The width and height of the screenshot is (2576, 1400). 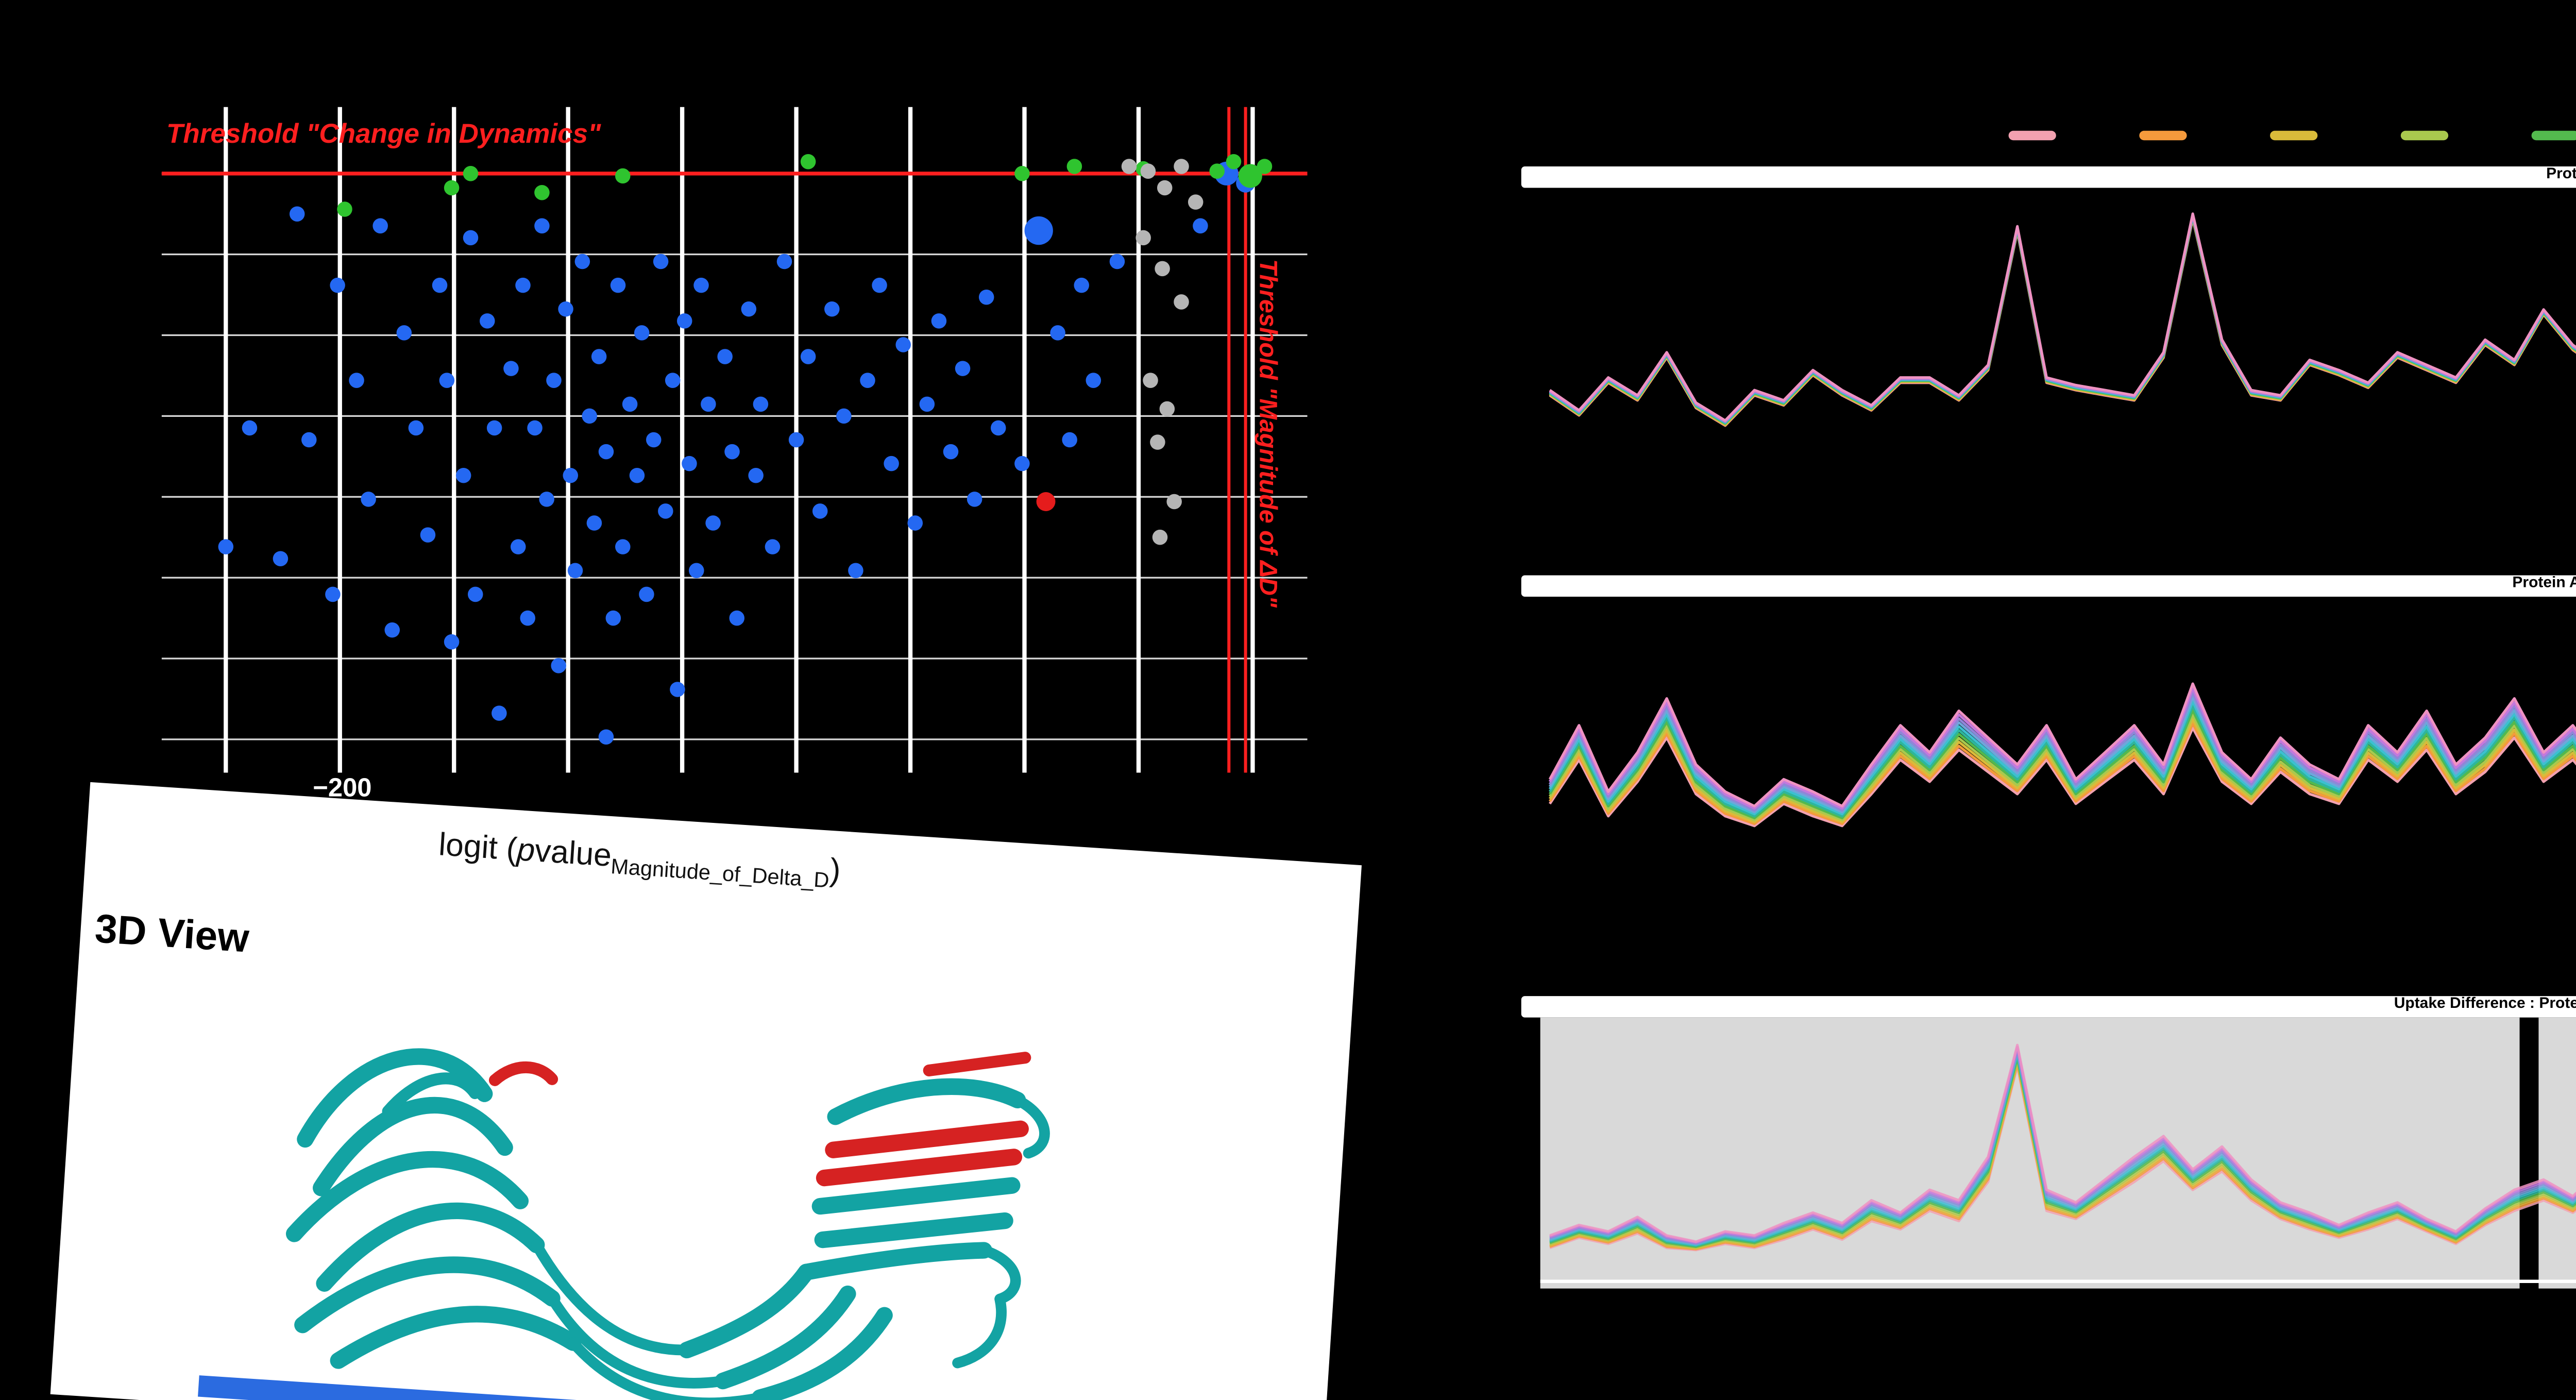 I want to click on uptake-chart-protein-a, so click(x=2048, y=373).